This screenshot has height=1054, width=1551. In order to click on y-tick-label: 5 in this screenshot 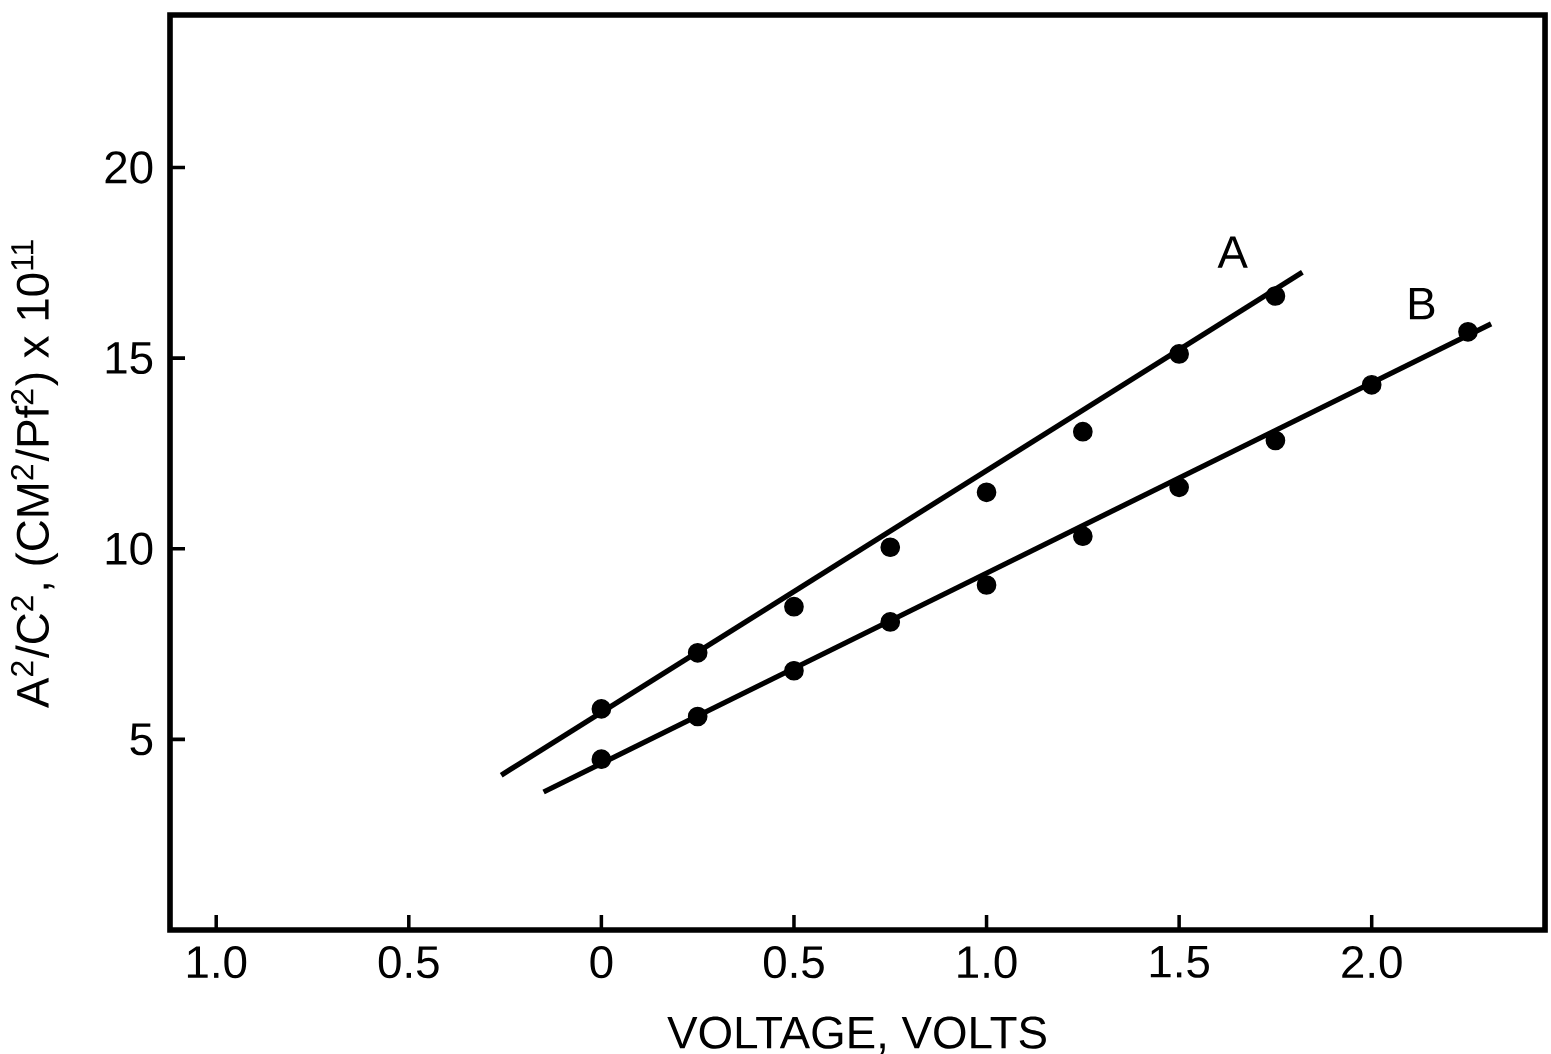, I will do `click(141, 739)`.